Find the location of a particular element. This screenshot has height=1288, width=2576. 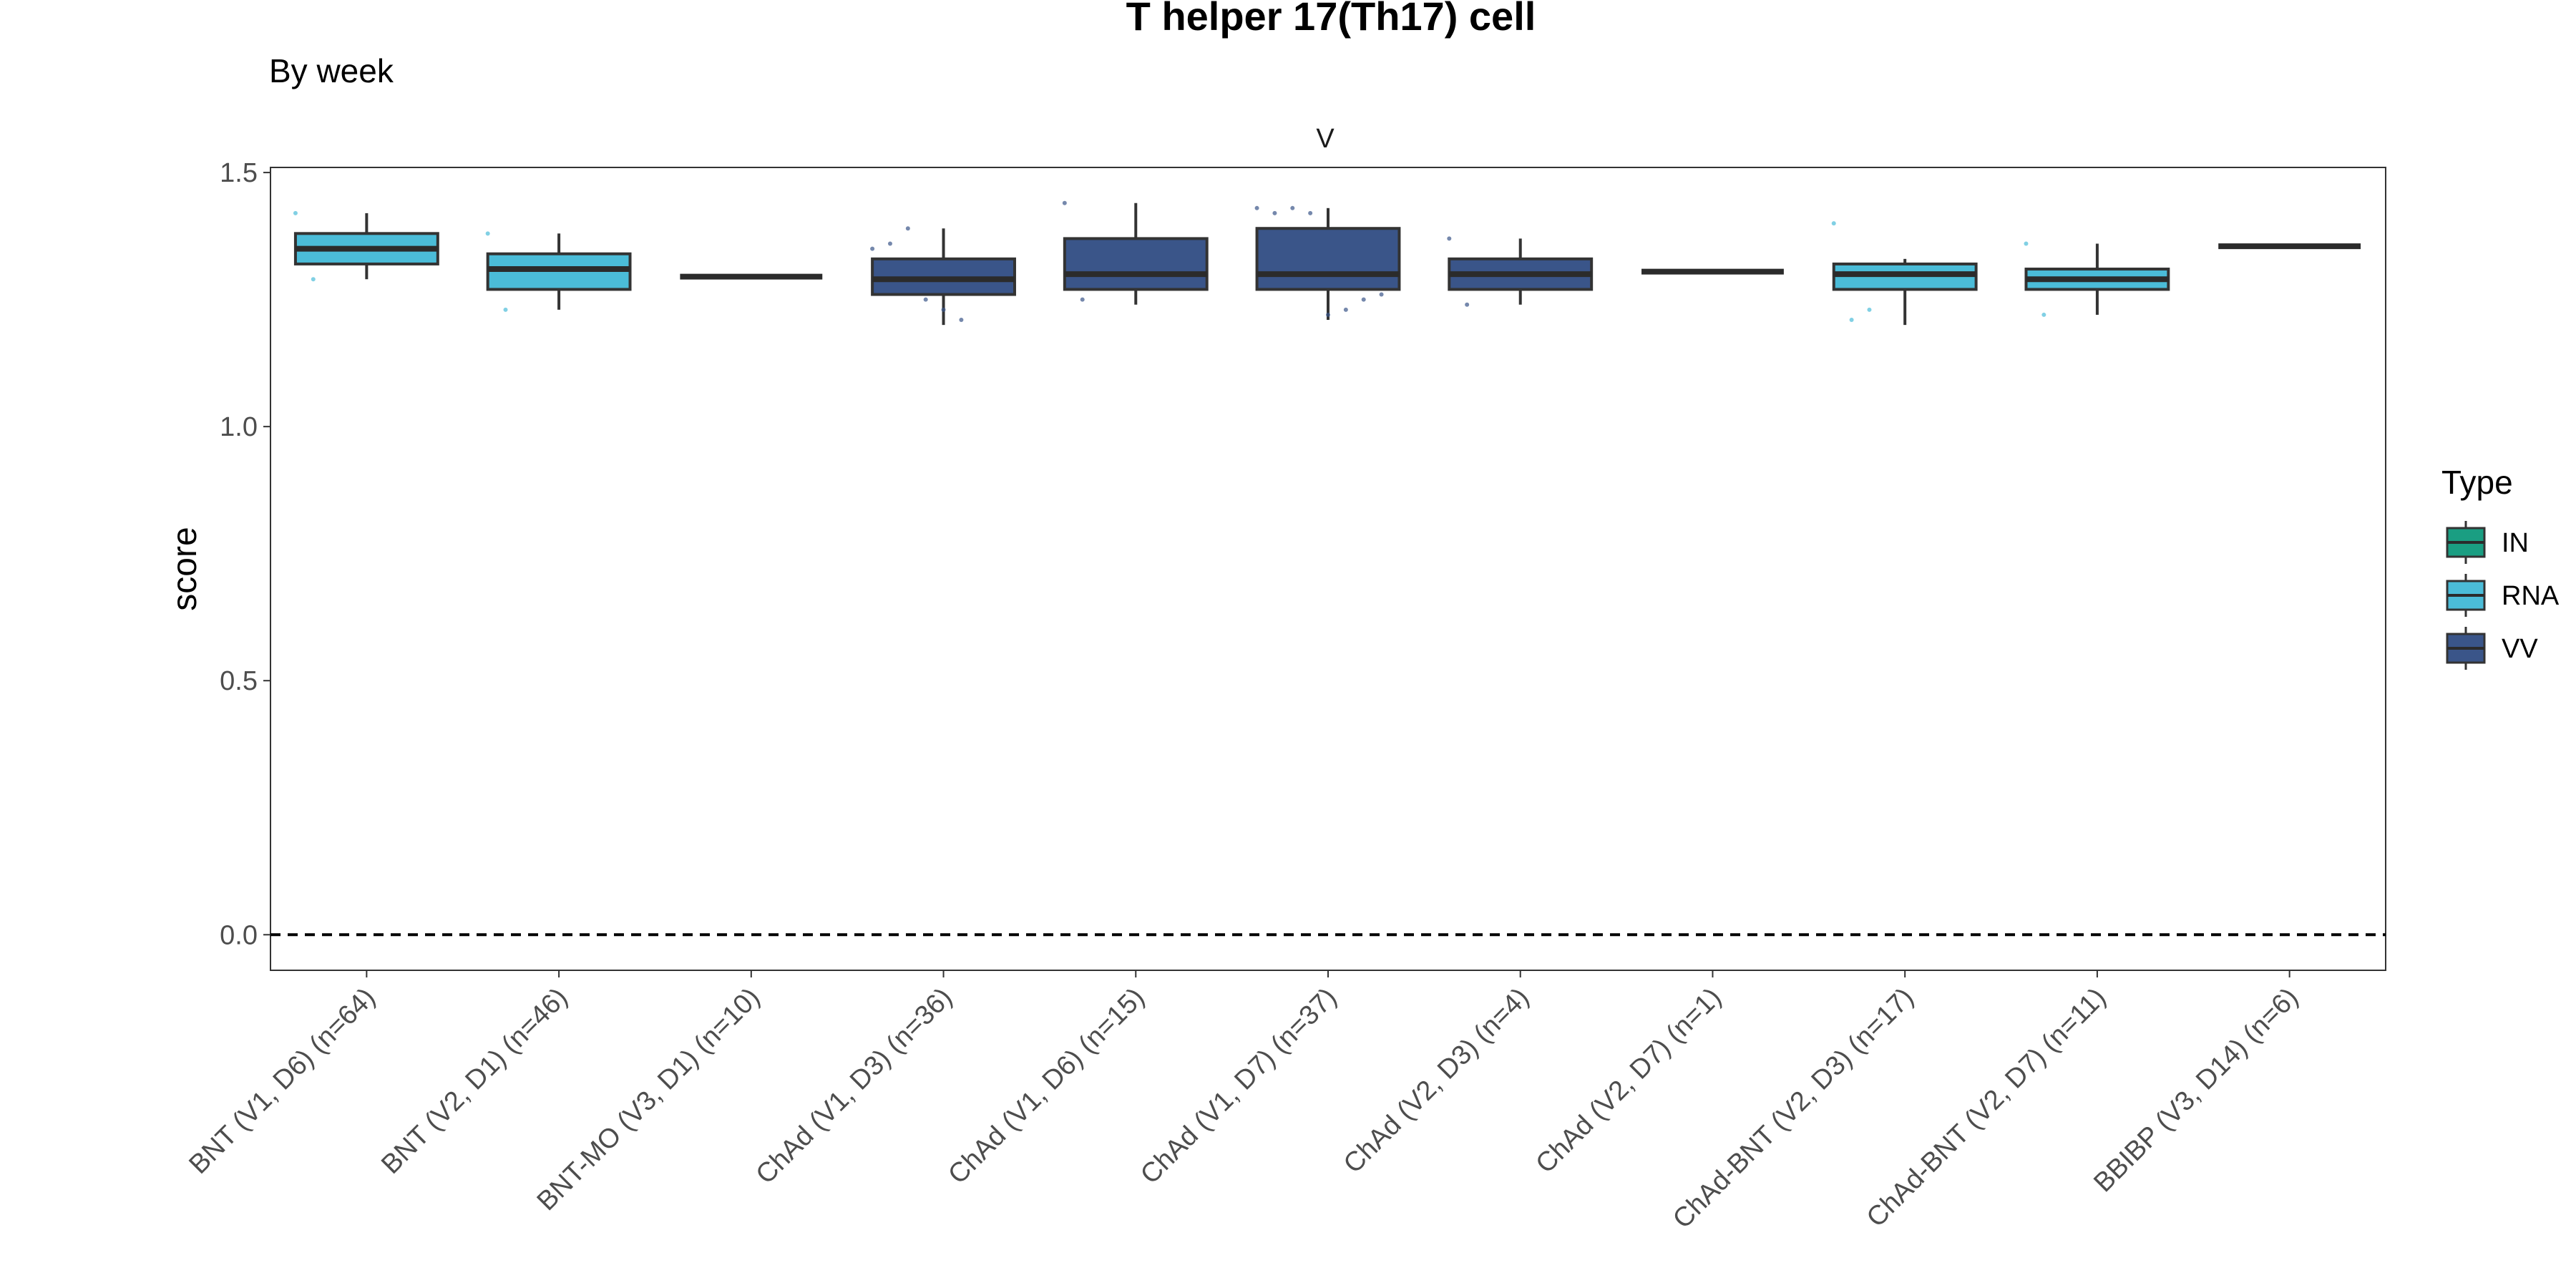

x-tick-label: BNT (V2, D1) (n=46) is located at coordinates (474, 1081).